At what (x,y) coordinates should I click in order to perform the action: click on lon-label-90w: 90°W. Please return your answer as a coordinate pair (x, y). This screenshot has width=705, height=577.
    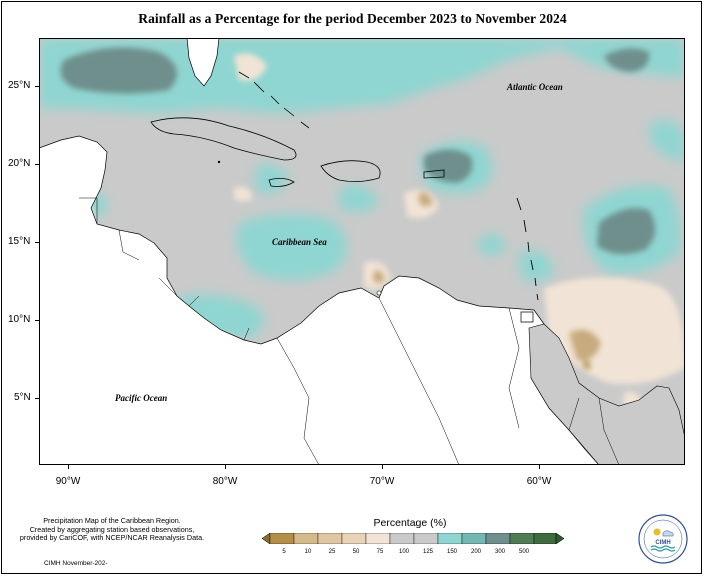
    Looking at the image, I should click on (68, 481).